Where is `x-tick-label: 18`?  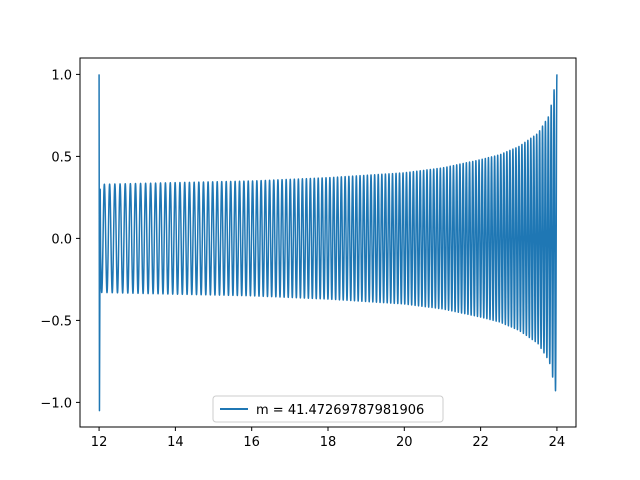
x-tick-label: 18 is located at coordinates (328, 442).